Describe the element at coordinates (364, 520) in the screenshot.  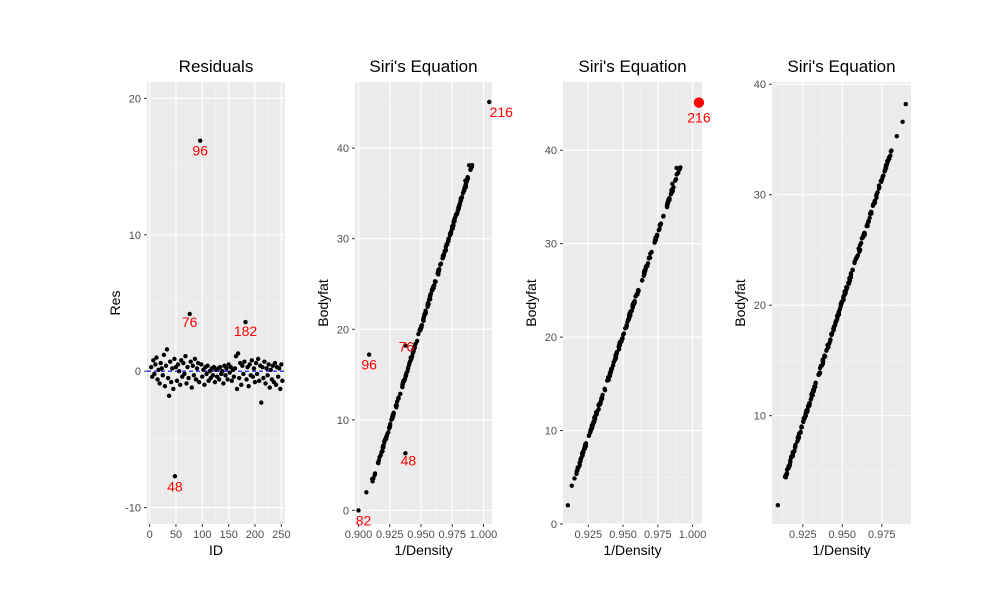
I see `point-label: 82` at that location.